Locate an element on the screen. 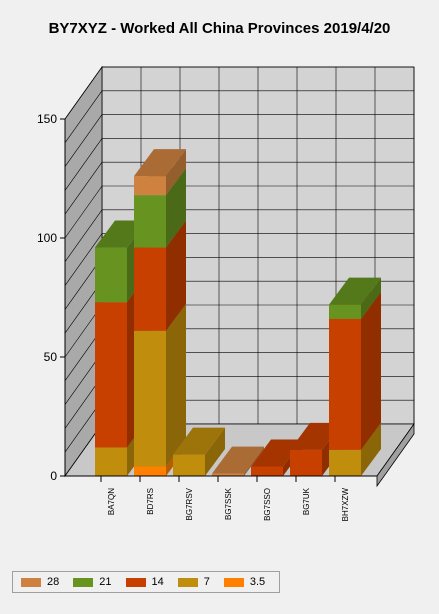 This screenshot has width=439, height=614. legend-label: 28 is located at coordinates (53, 582).